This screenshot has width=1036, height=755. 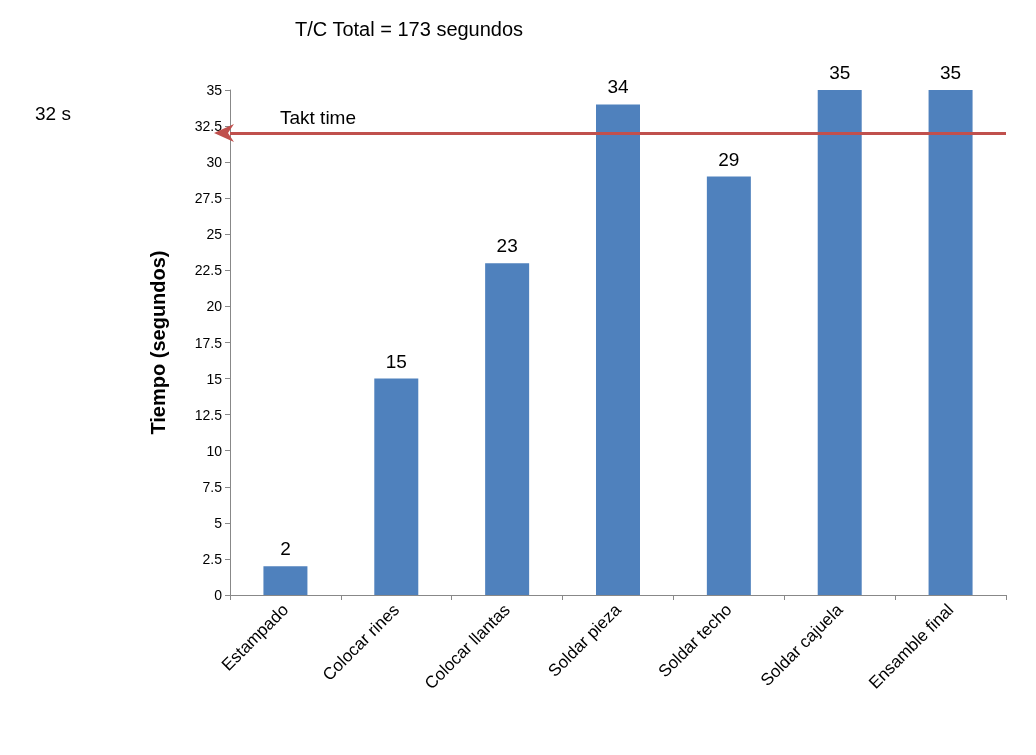 What do you see at coordinates (214, 306) in the screenshot?
I see `y-tick-label: 20` at bounding box center [214, 306].